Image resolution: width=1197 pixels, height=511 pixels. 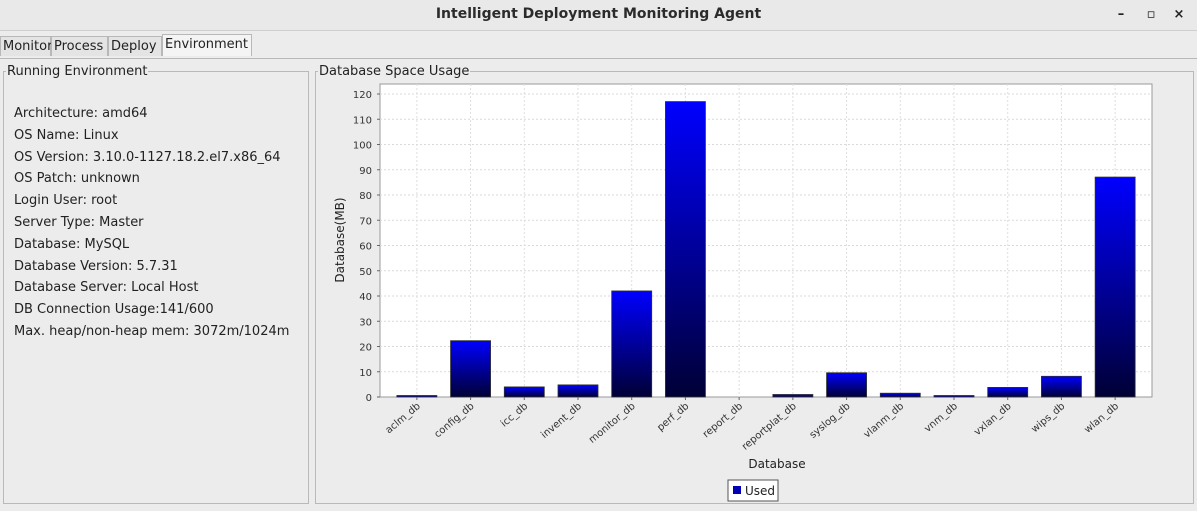 What do you see at coordinates (992, 419) in the screenshot?
I see `x-tick-label: vxlan_db` at bounding box center [992, 419].